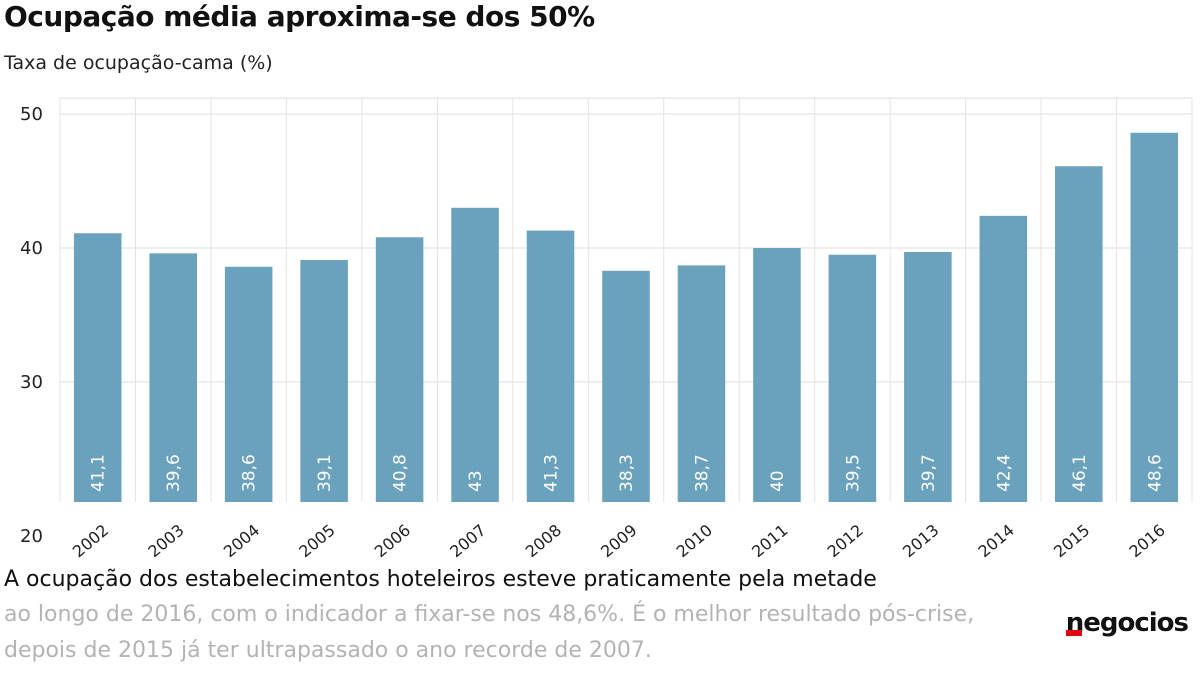  I want to click on x-tick-label-2013: 2013, so click(920, 540).